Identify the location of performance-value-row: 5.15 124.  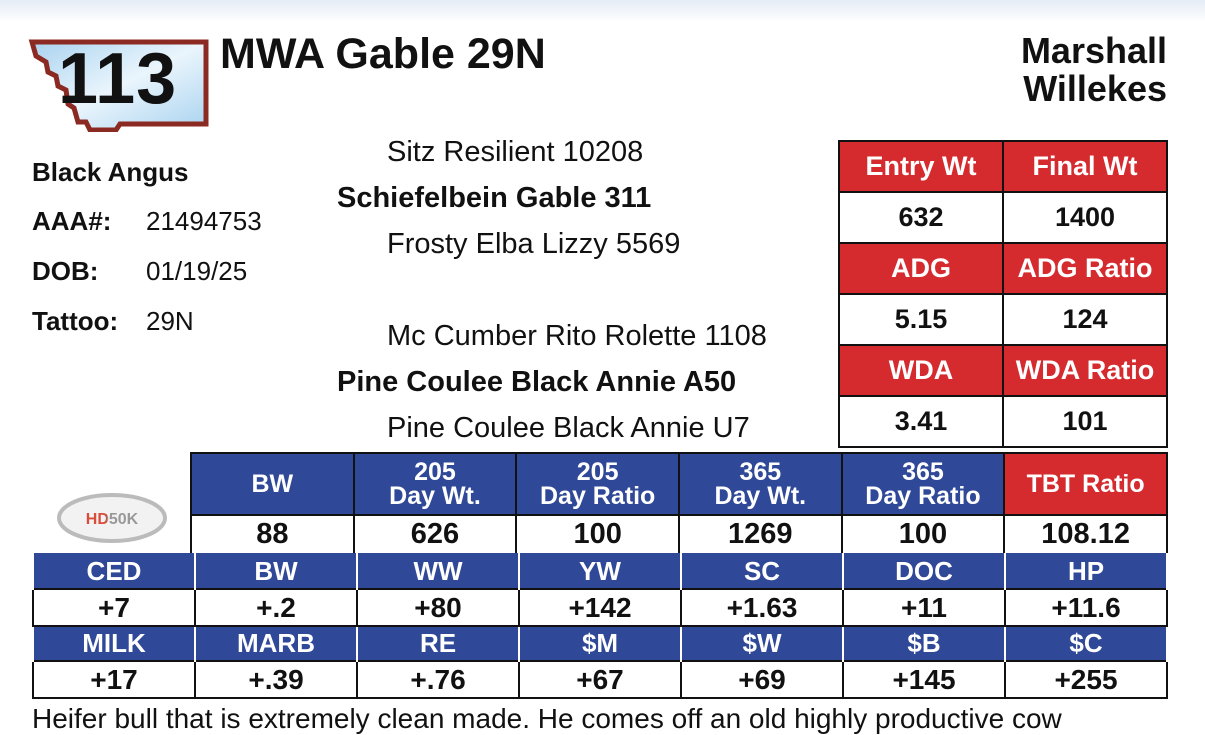
(1003, 319).